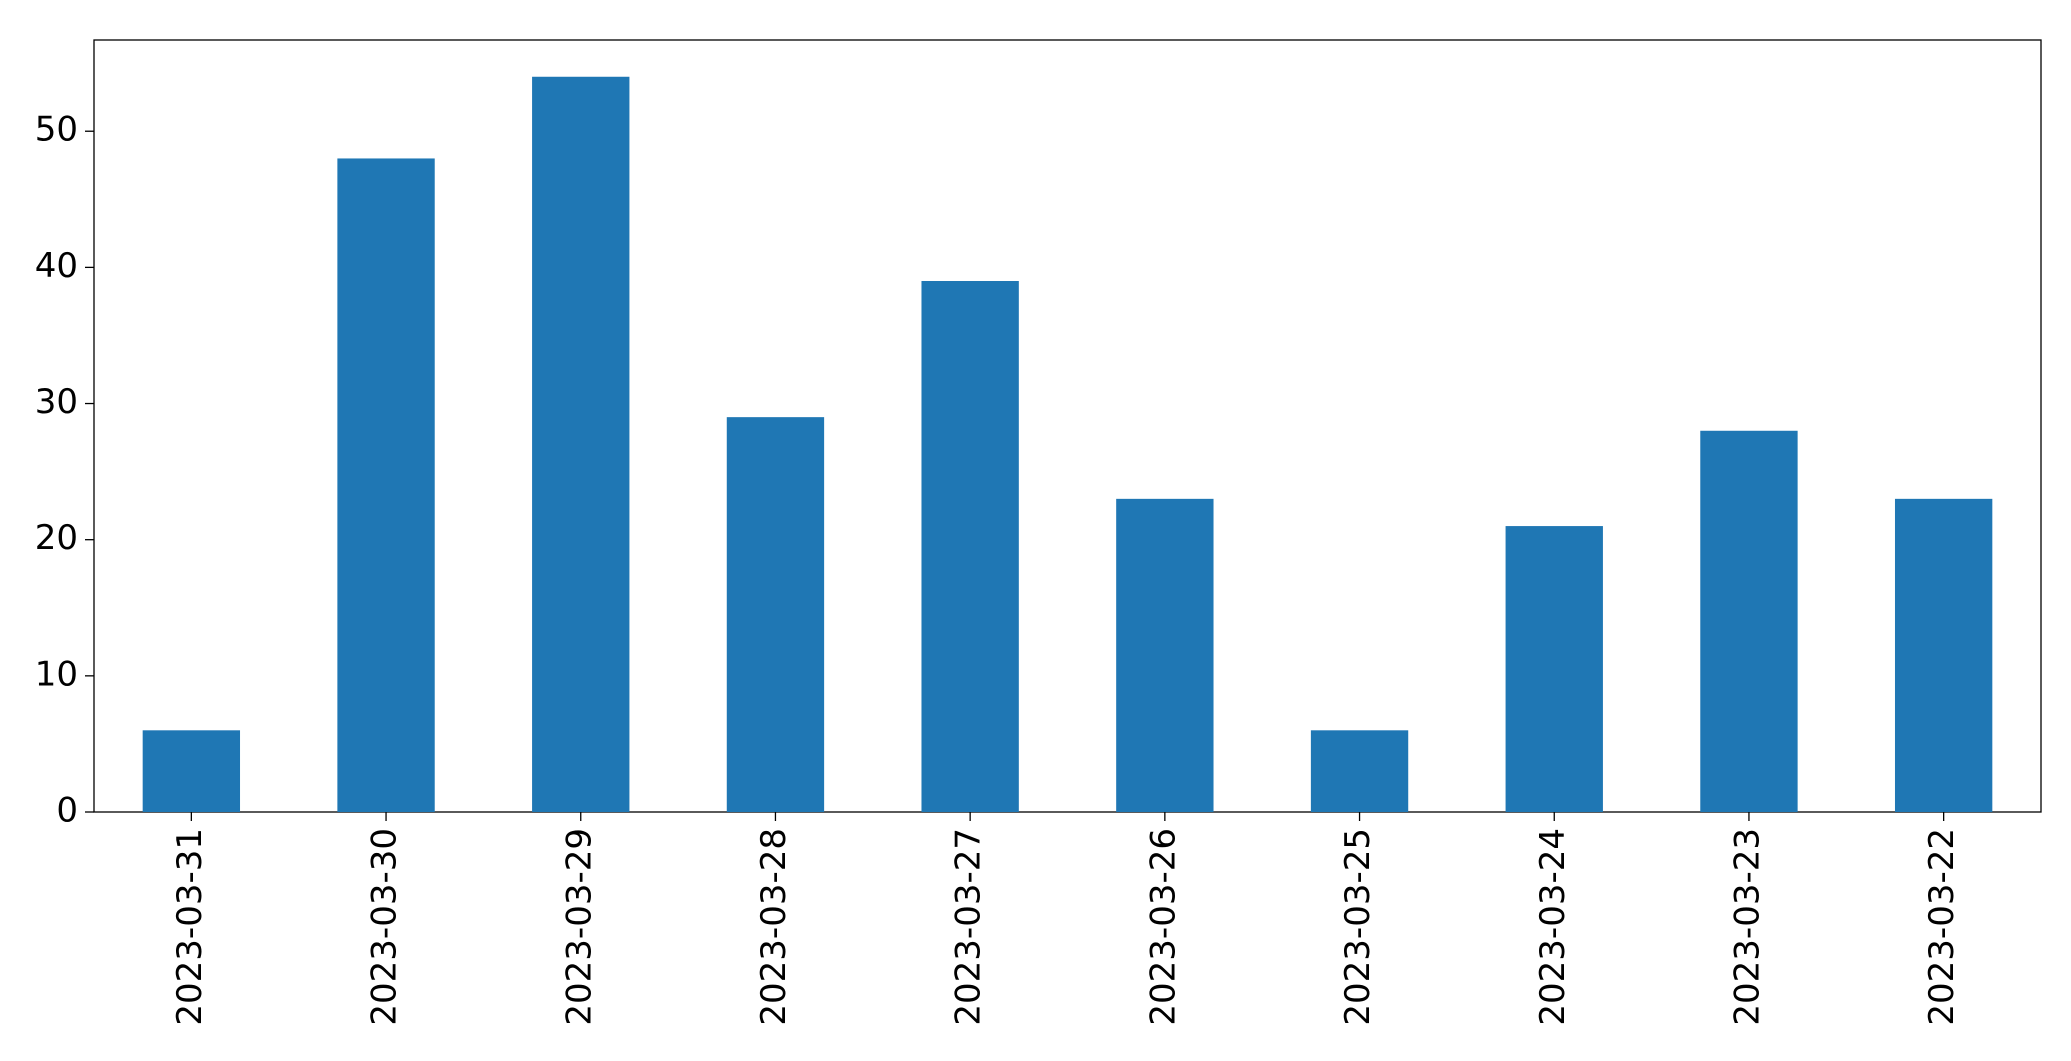  I want to click on x-tick-label: 2023-03-23, so click(1747, 927).